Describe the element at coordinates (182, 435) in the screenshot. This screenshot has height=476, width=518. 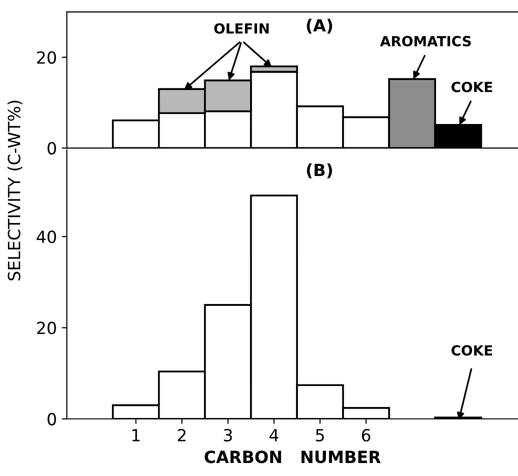
I see `x-tick-label: 2` at that location.